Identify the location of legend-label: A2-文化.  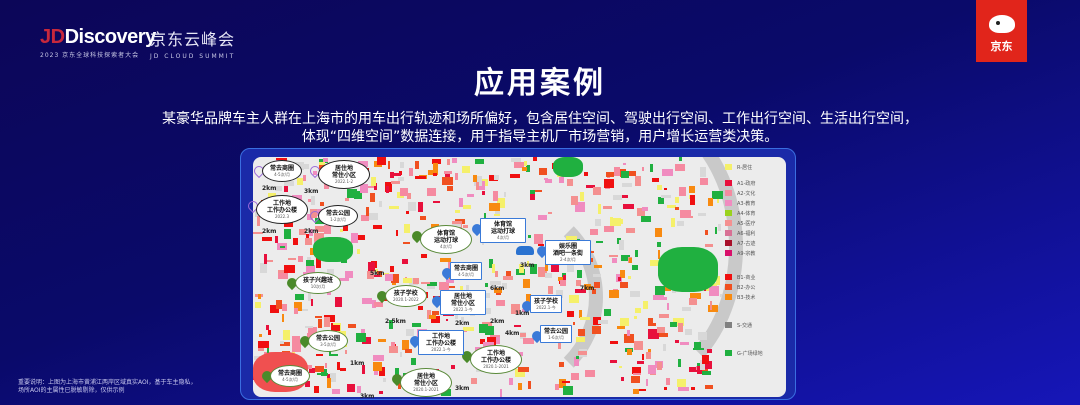
(746, 193).